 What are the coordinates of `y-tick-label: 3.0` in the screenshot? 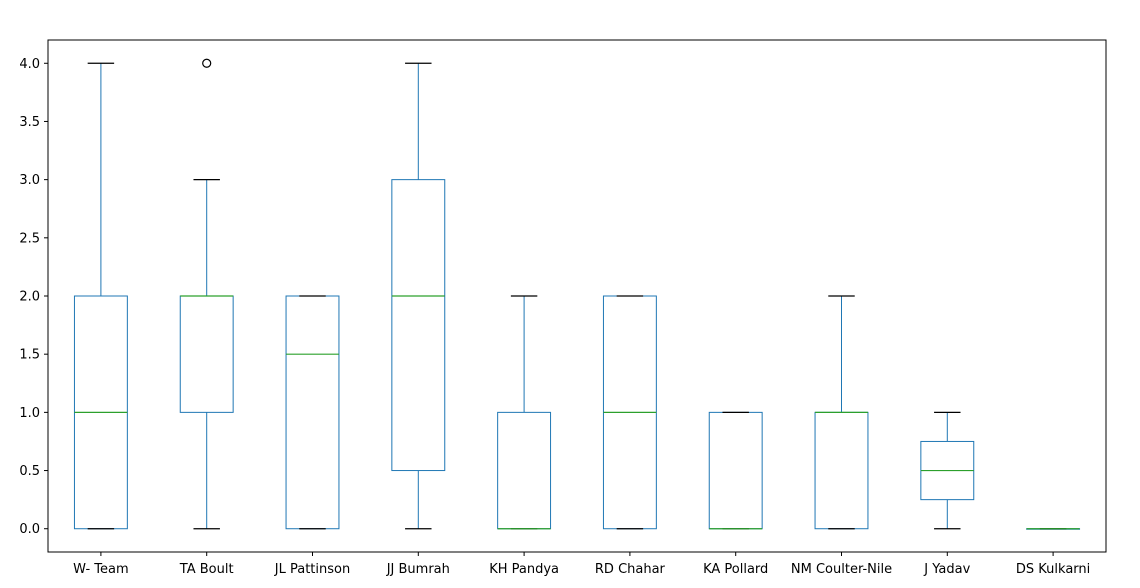 It's located at (29, 180).